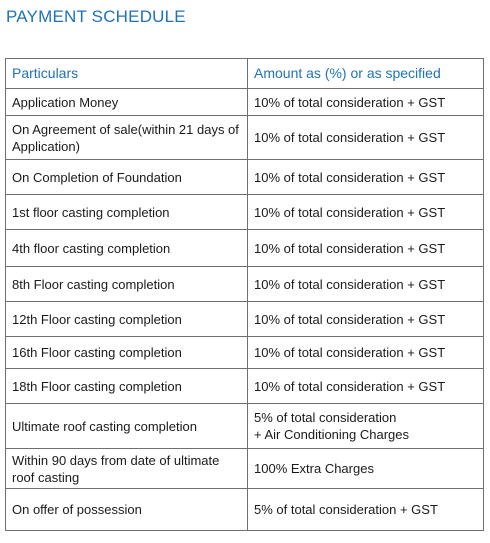 The width and height of the screenshot is (490, 543). Describe the element at coordinates (365, 468) in the screenshot. I see `amount-cell: 100% Extra Charges` at that location.